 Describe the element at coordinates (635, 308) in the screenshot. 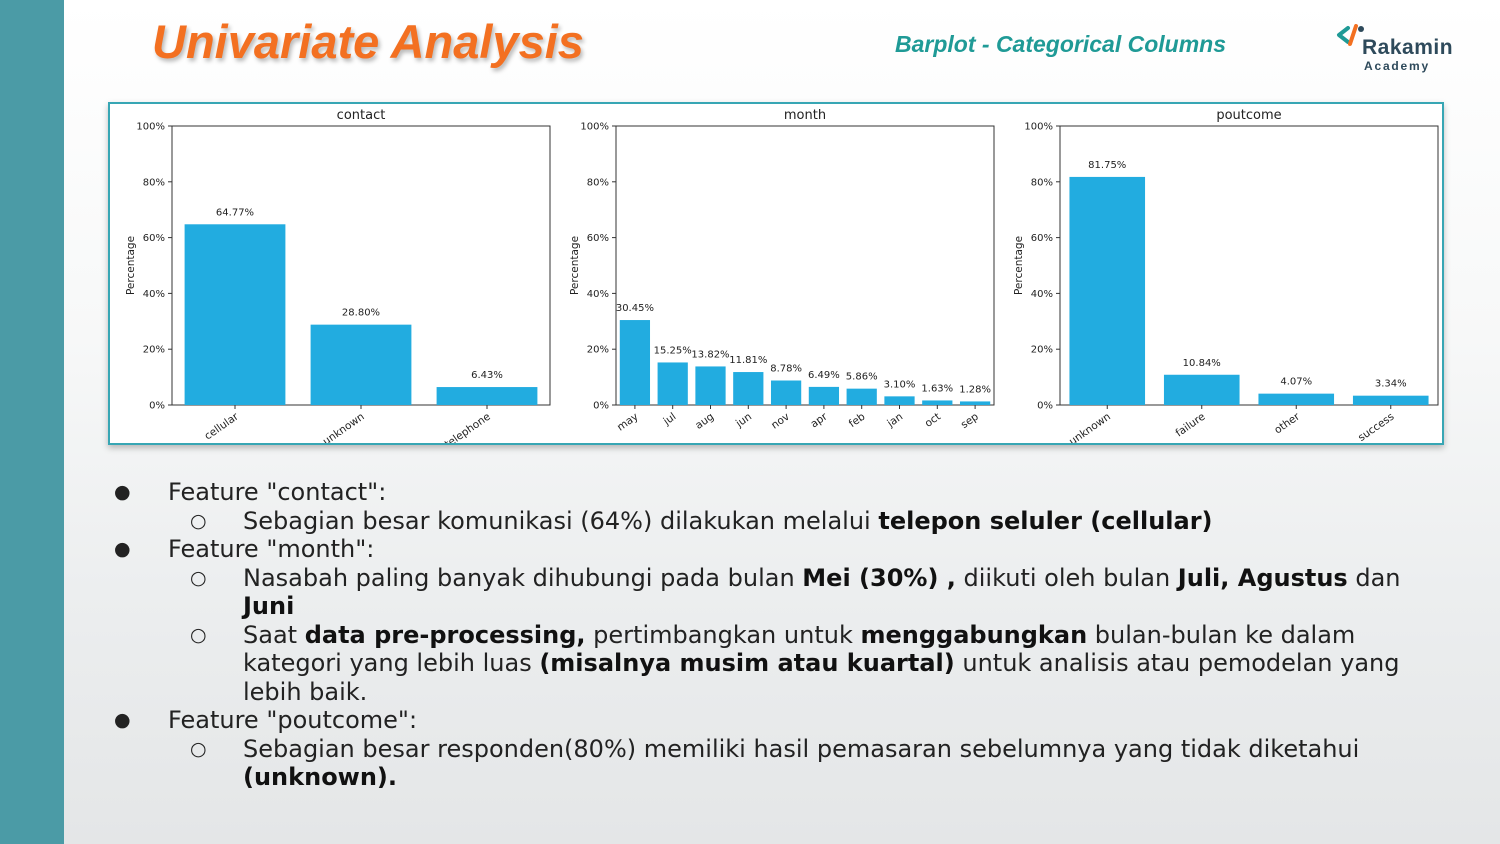

I see `data-label: 30.45%` at that location.